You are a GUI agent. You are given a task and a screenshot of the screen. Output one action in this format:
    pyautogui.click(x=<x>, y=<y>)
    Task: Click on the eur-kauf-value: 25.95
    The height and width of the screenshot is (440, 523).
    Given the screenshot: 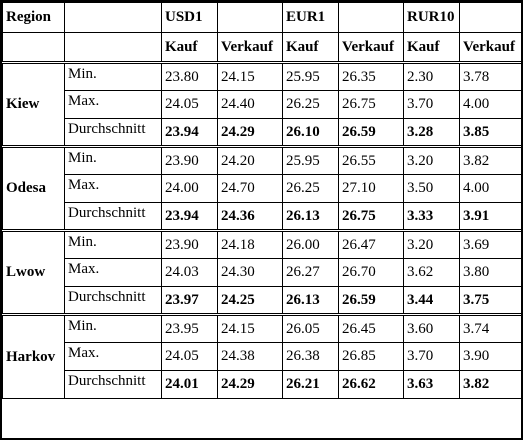 What is the action you would take?
    pyautogui.click(x=310, y=160)
    